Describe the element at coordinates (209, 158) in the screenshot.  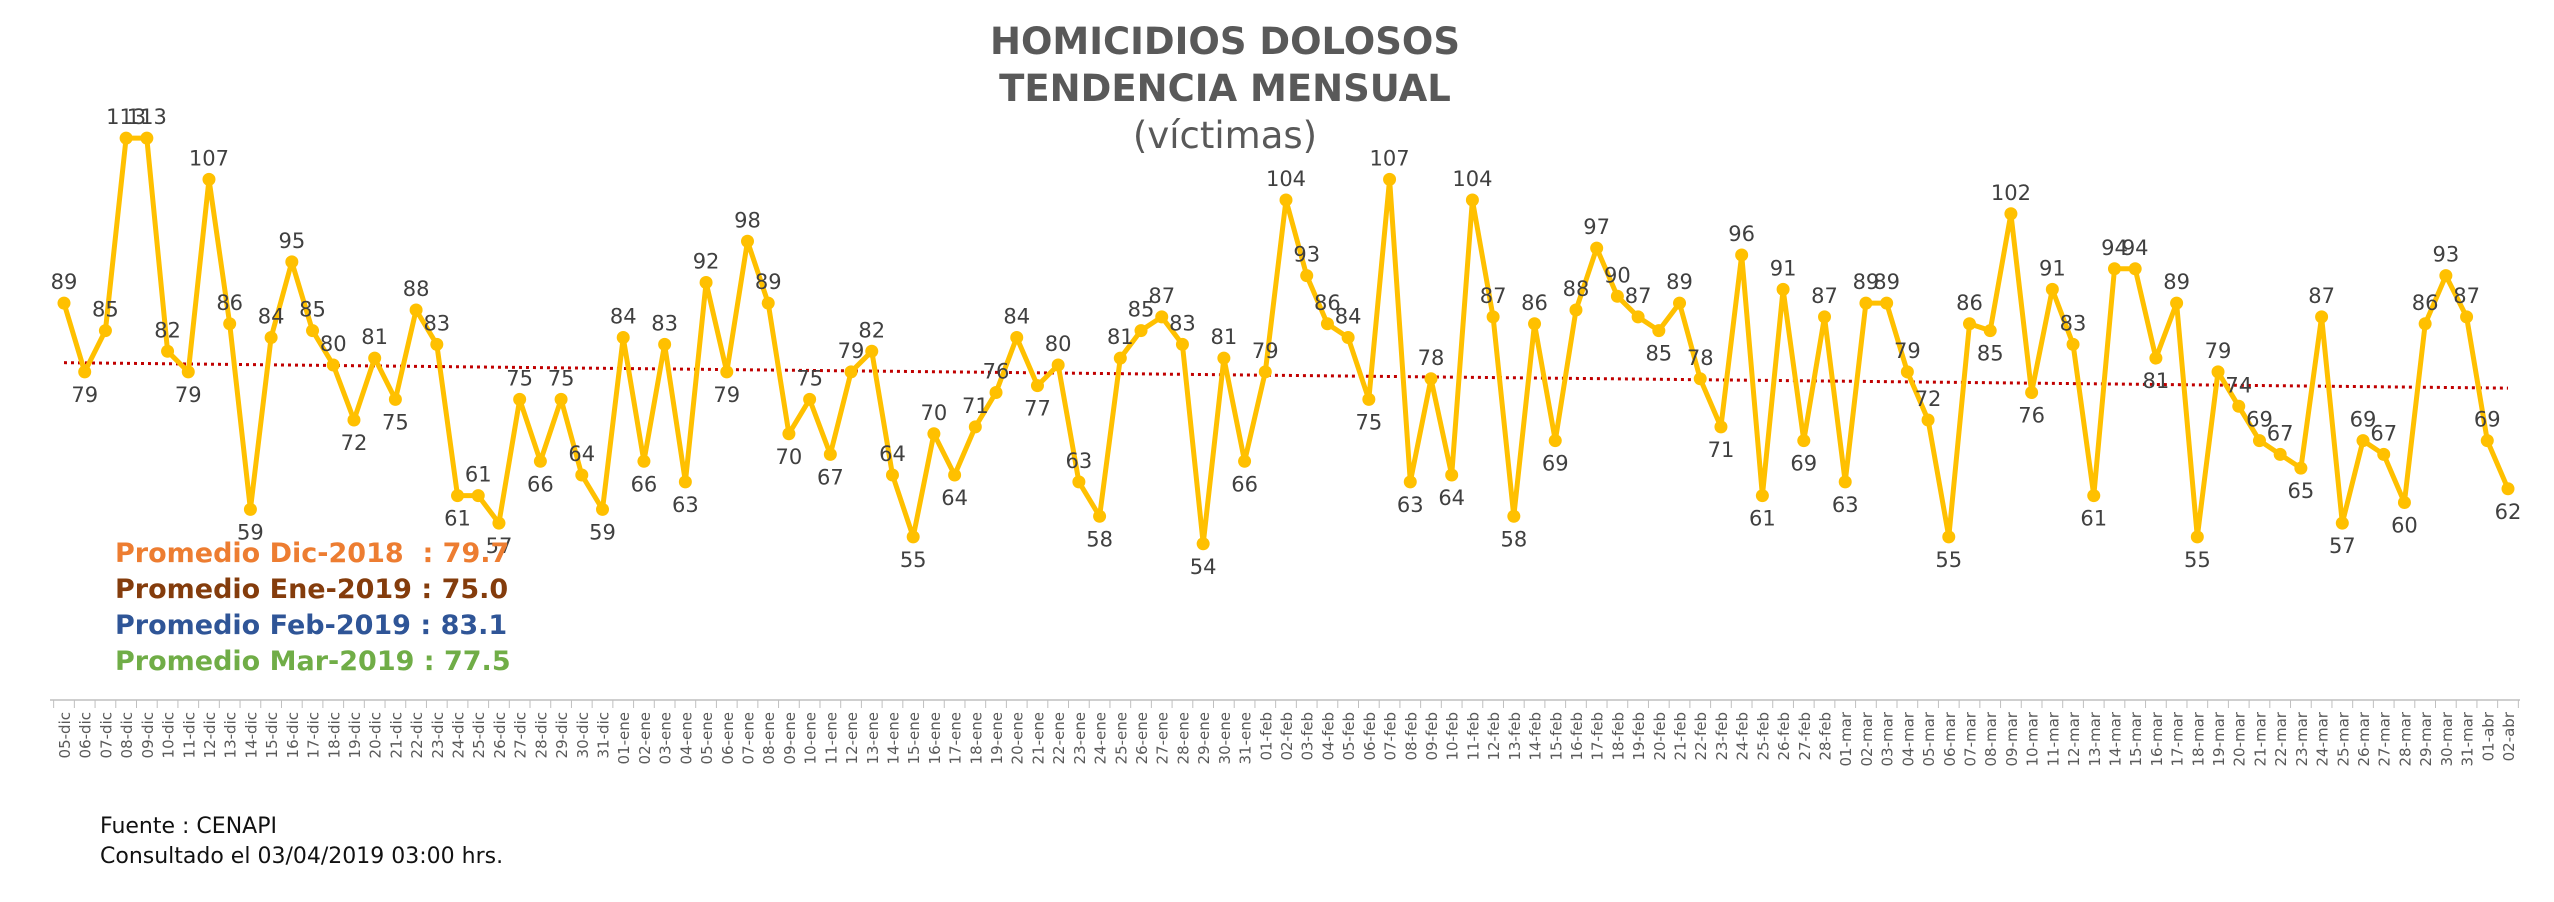
I see `data-label: 107` at that location.